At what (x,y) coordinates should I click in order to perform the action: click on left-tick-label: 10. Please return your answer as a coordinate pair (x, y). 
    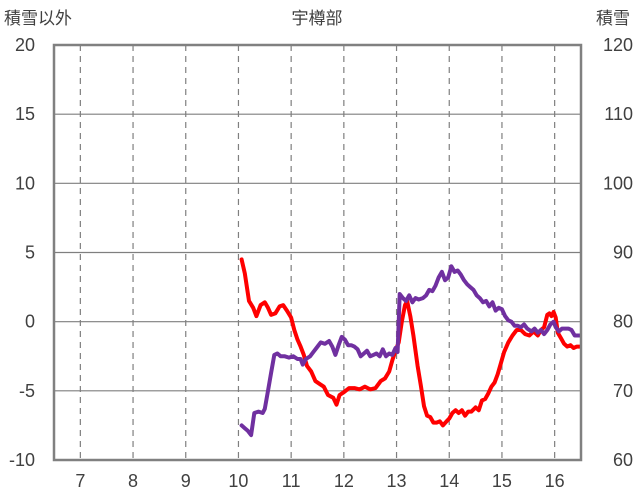
    Looking at the image, I should click on (25, 183).